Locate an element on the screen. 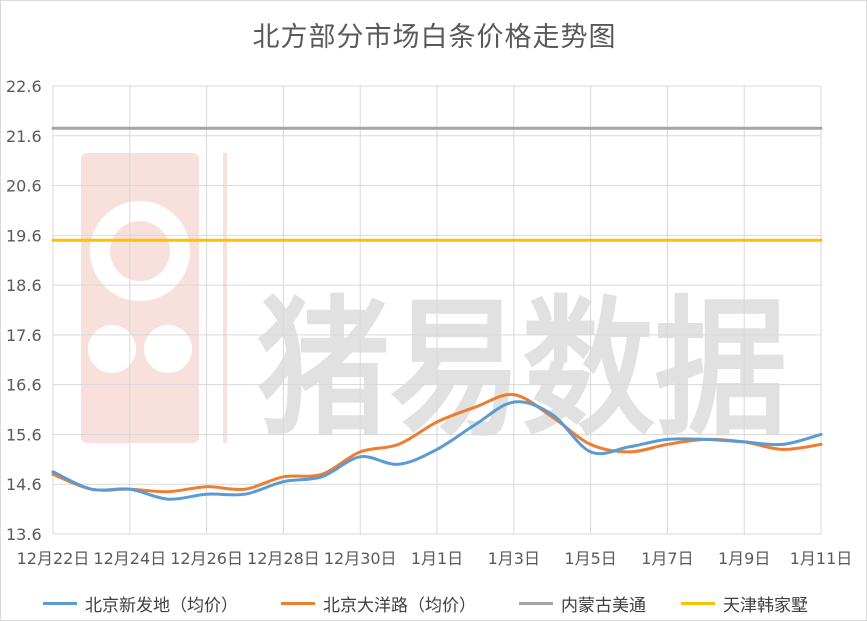  x-tick-label: 12月28日 is located at coordinates (283, 558).